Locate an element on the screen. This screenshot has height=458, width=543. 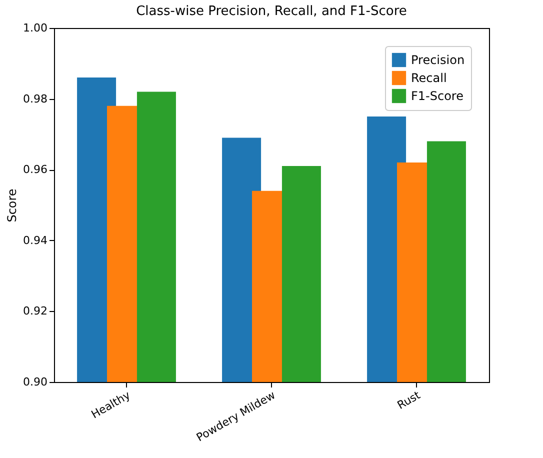
y-tick-label: 1.00 is located at coordinates (35, 28).